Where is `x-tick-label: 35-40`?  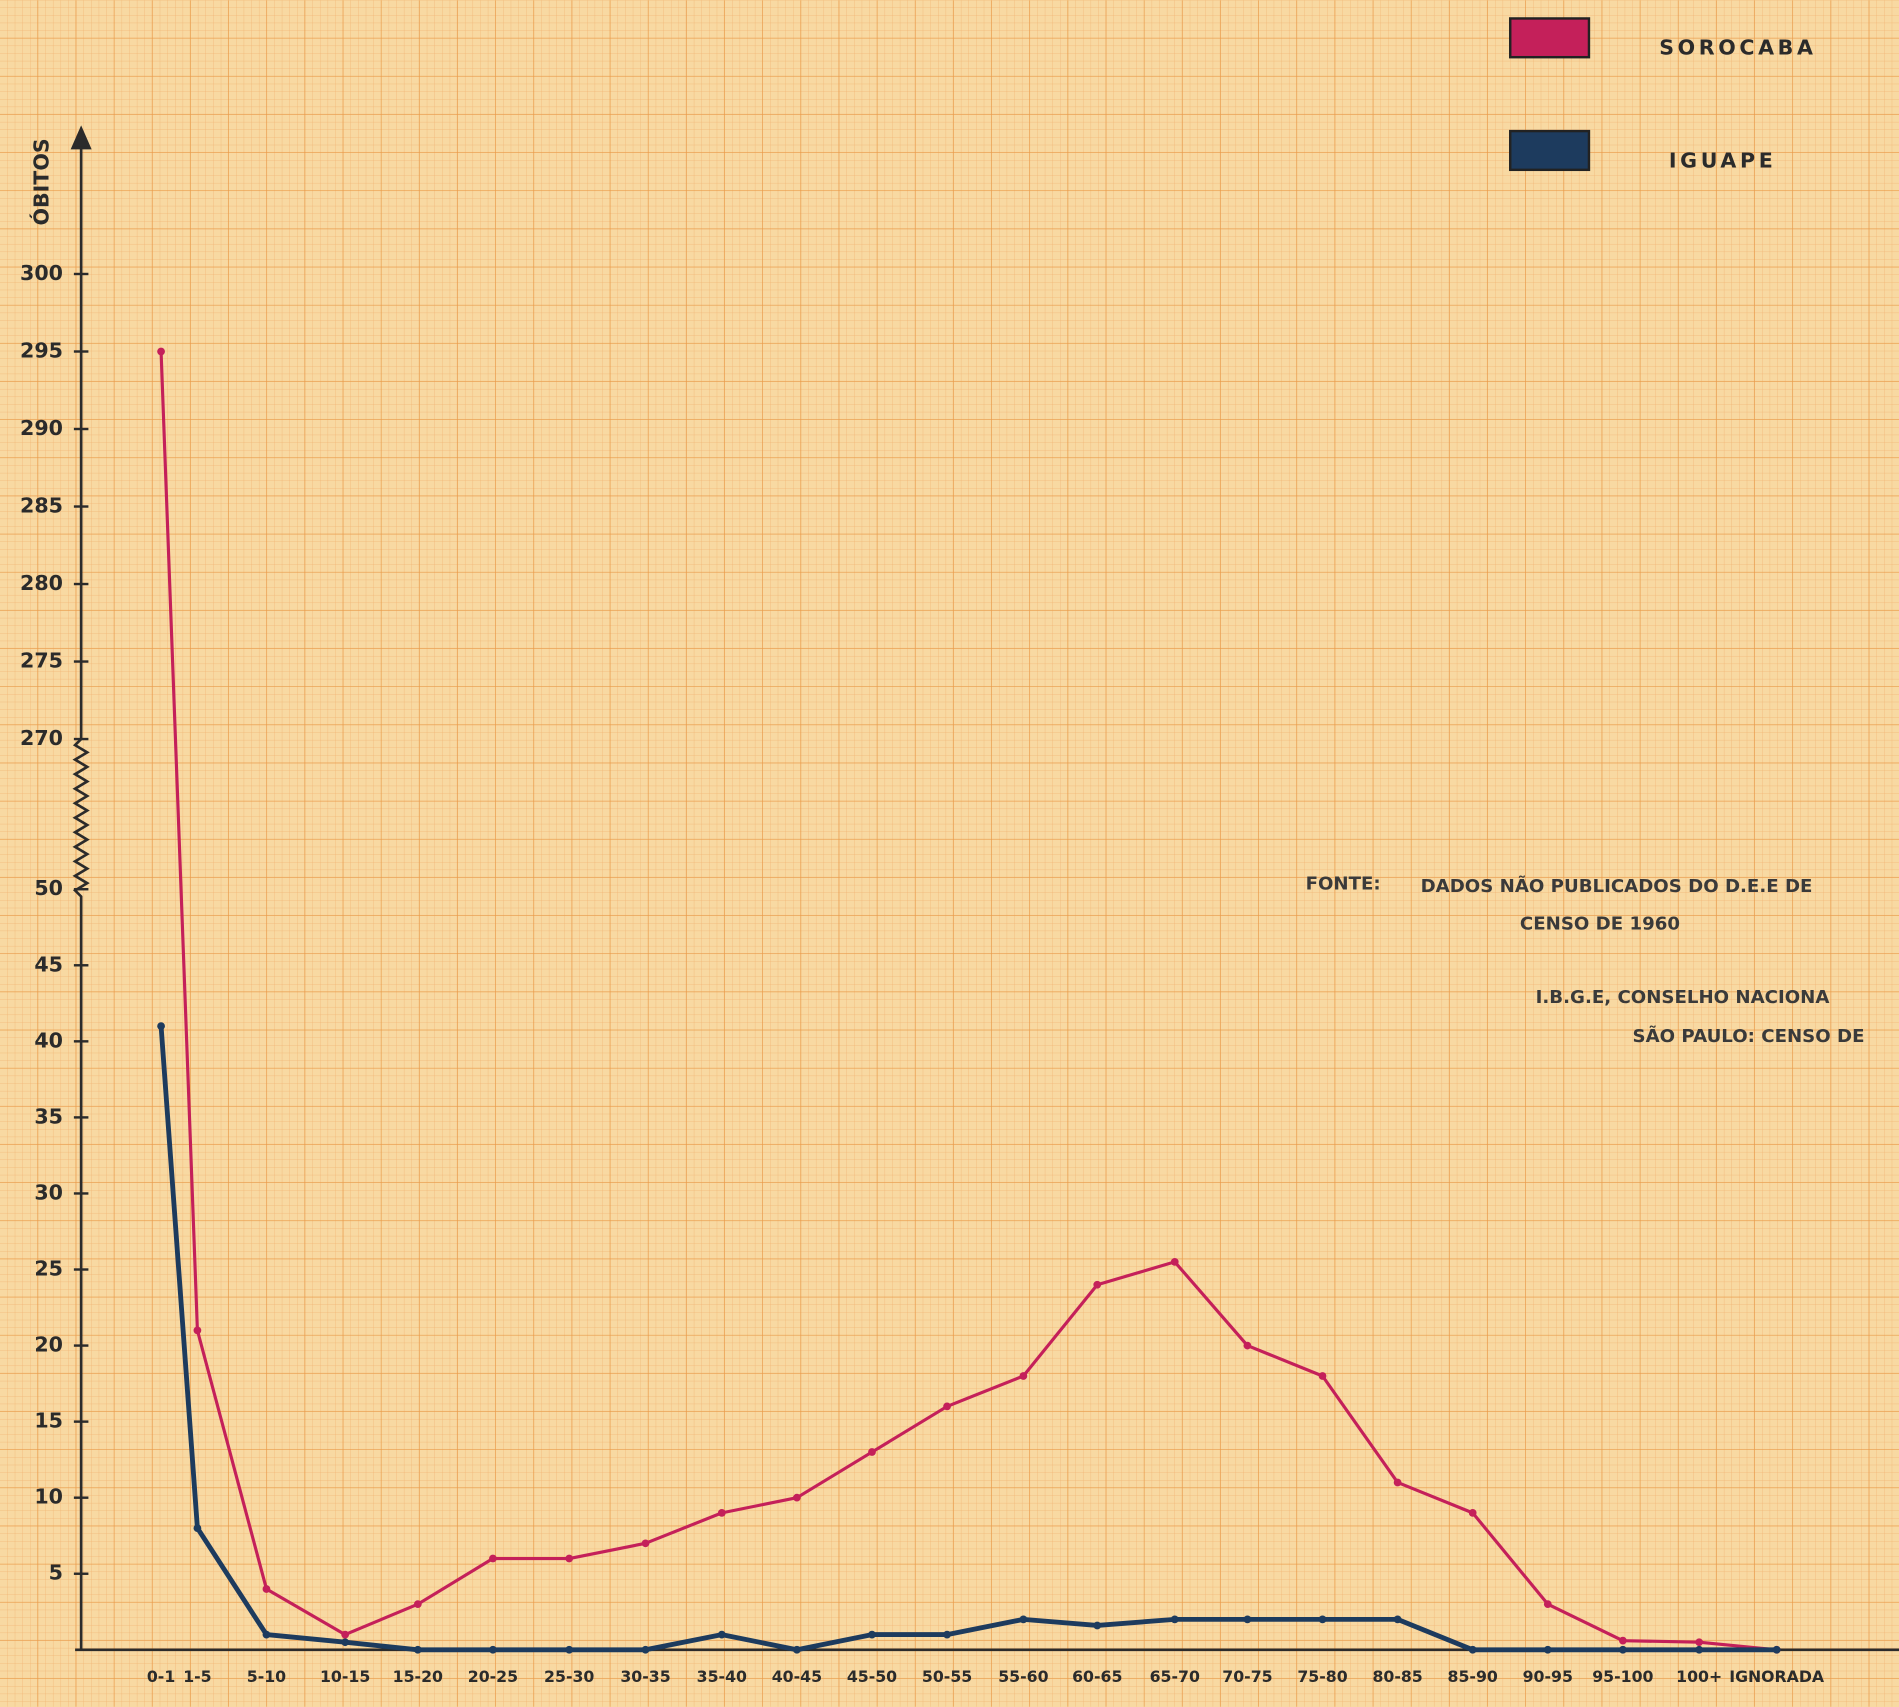
x-tick-label: 35-40 is located at coordinates (722, 1676).